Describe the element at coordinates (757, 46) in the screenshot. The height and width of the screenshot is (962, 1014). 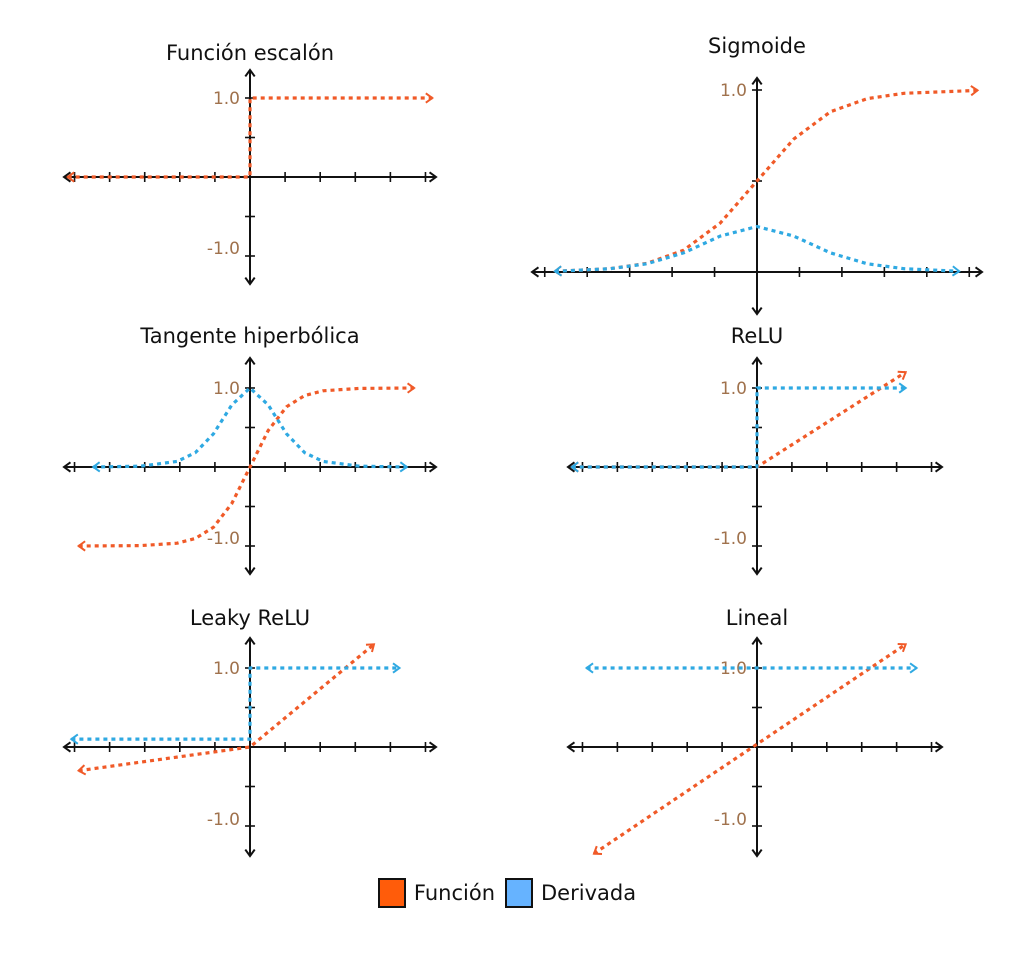
I see `panel-title: Sigmoide` at that location.